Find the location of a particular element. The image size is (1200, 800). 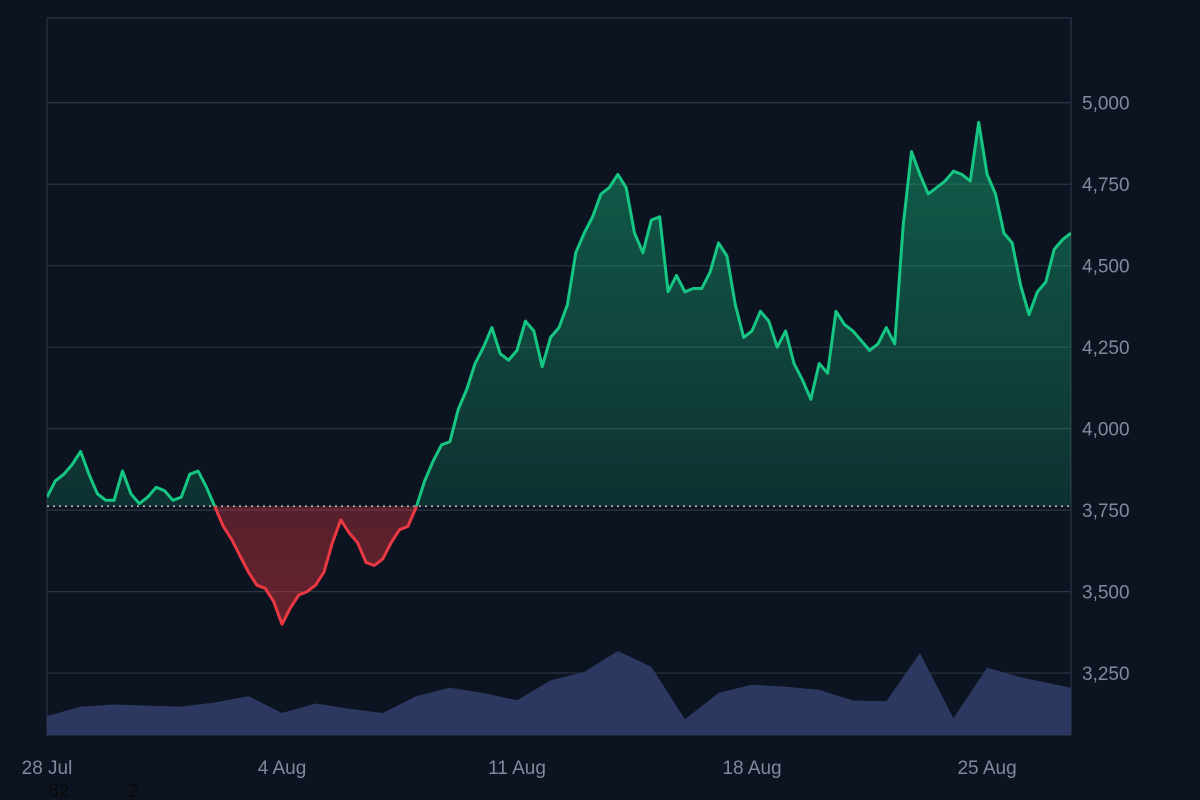

y-tick-label: 4,500 is located at coordinates (1106, 267).